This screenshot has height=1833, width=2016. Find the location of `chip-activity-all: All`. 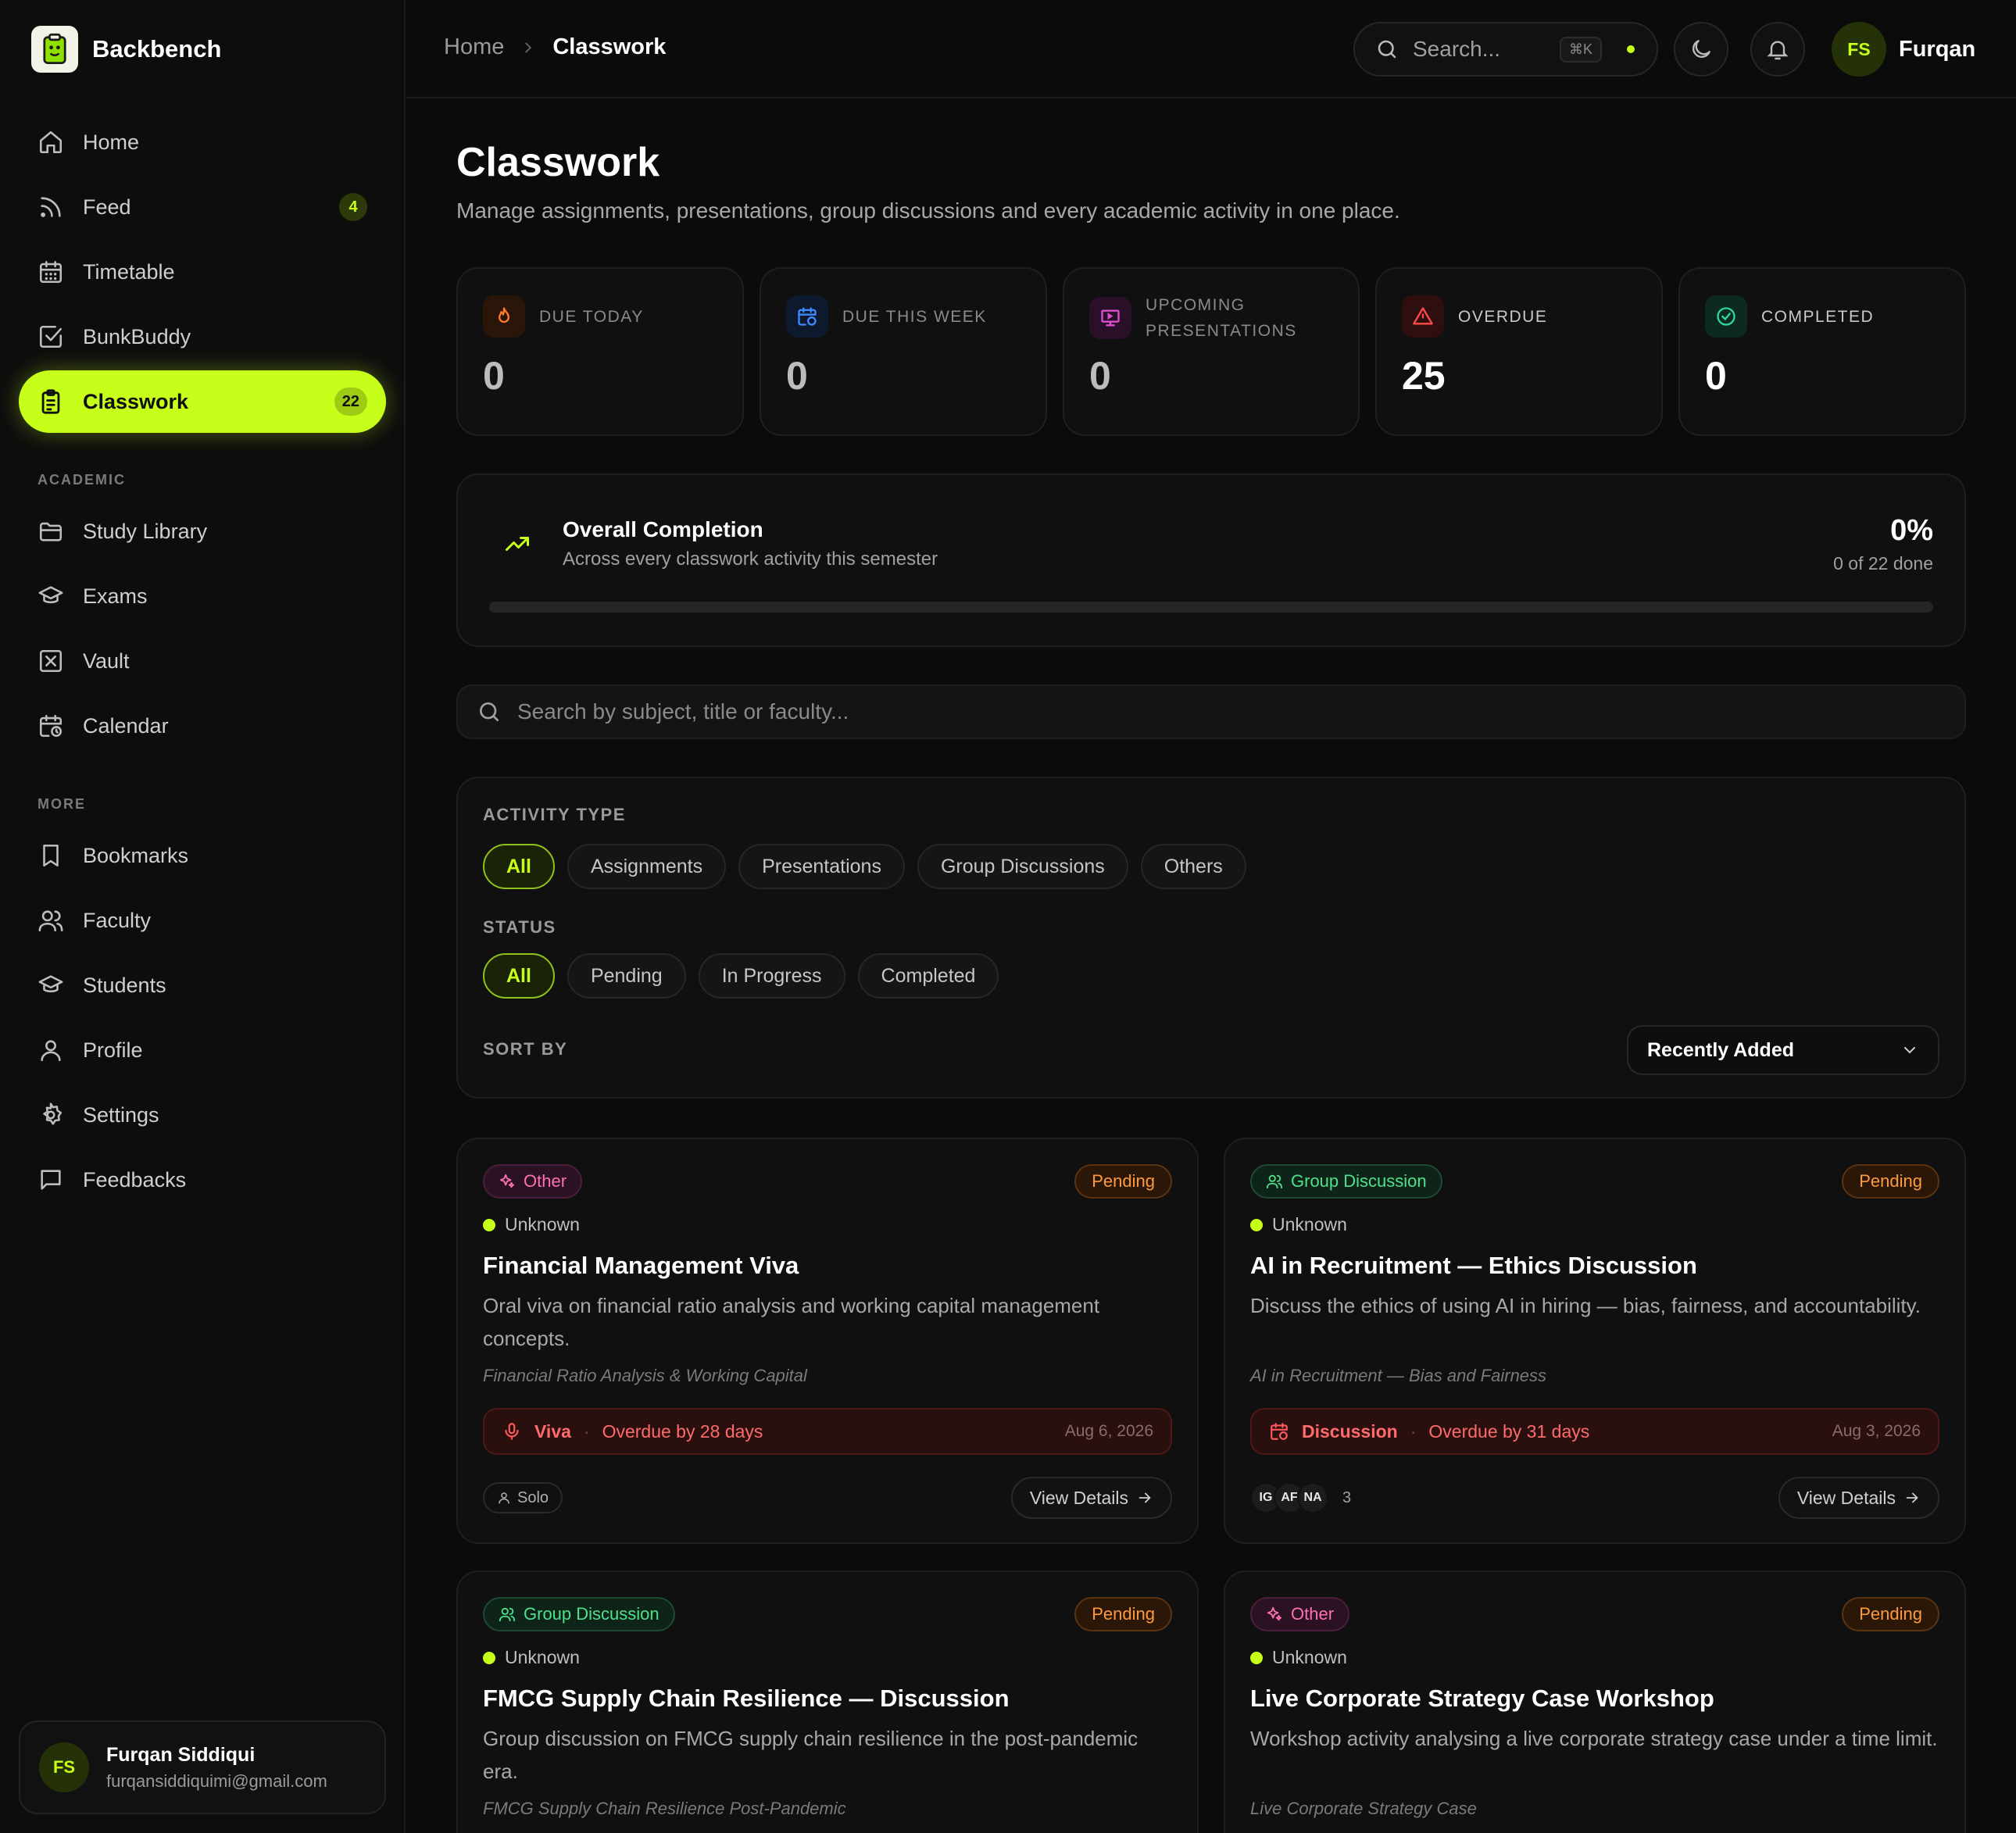

chip-activity-all: All is located at coordinates (519, 866).